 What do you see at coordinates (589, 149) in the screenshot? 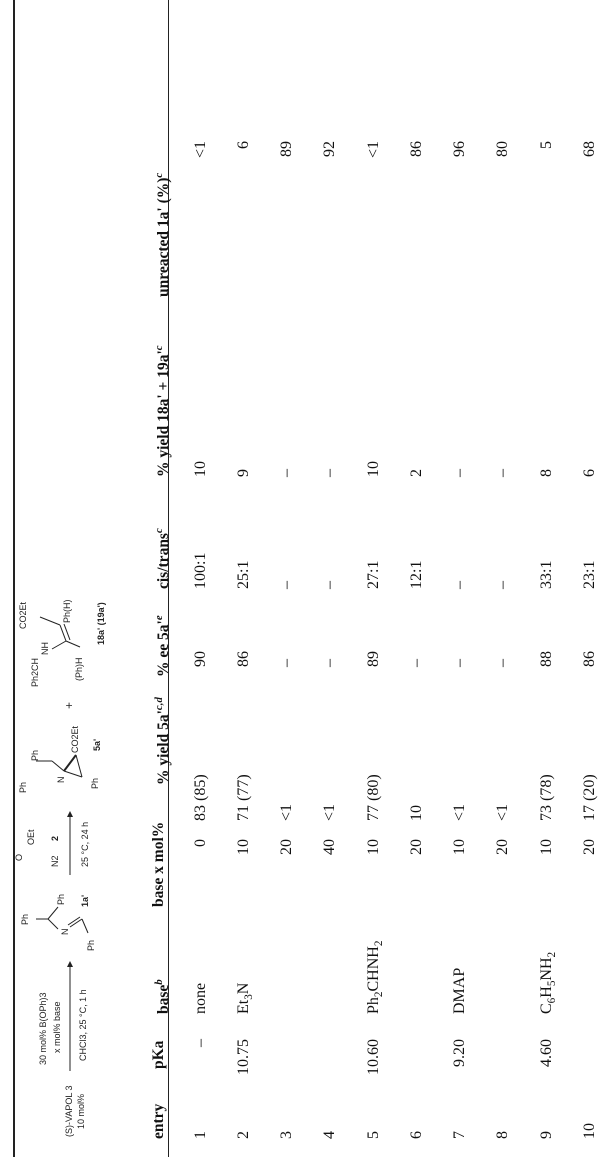
I see `cell-unreacted: 68` at bounding box center [589, 149].